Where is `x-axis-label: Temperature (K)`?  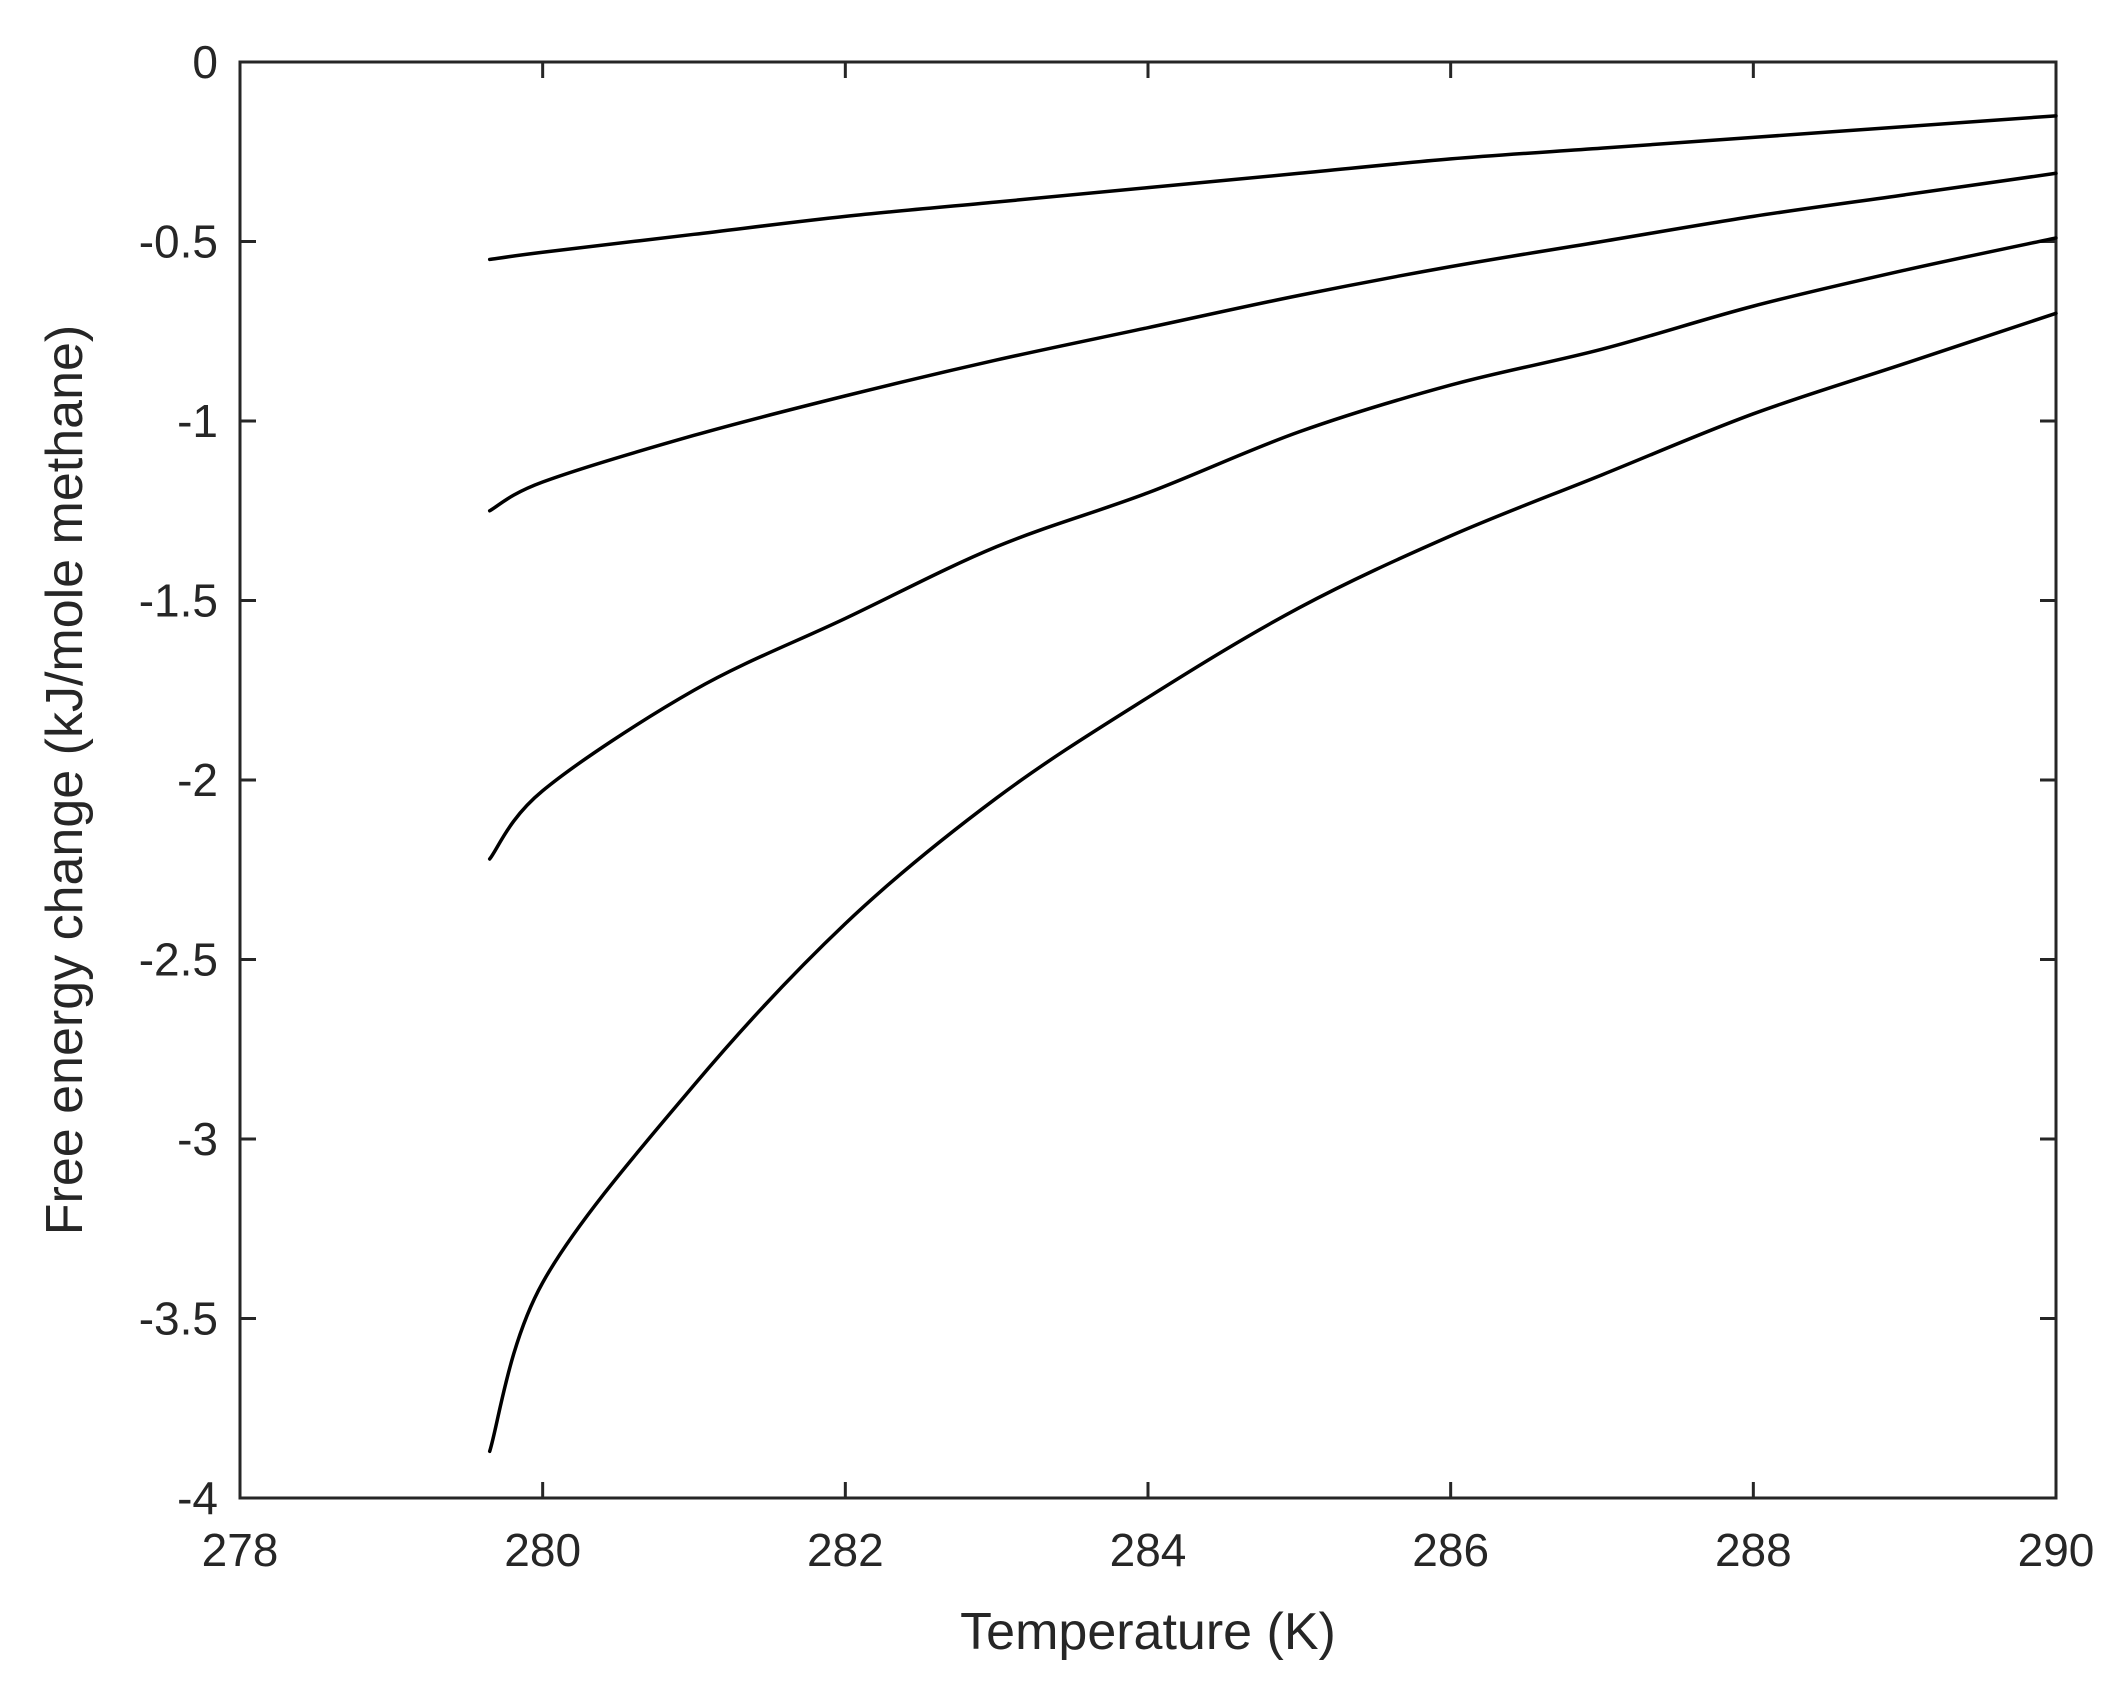
x-axis-label: Temperature (K) is located at coordinates (1148, 1632).